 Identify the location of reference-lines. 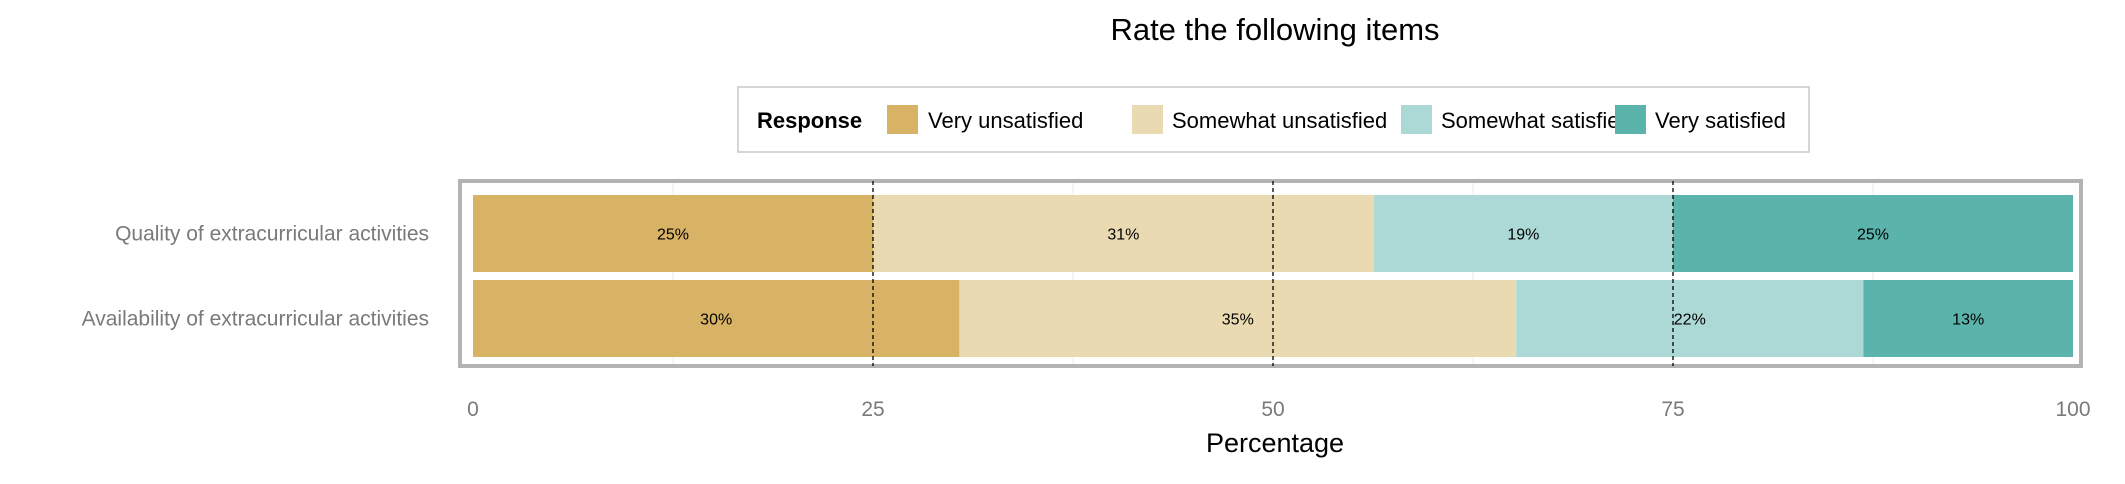
(1273, 273).